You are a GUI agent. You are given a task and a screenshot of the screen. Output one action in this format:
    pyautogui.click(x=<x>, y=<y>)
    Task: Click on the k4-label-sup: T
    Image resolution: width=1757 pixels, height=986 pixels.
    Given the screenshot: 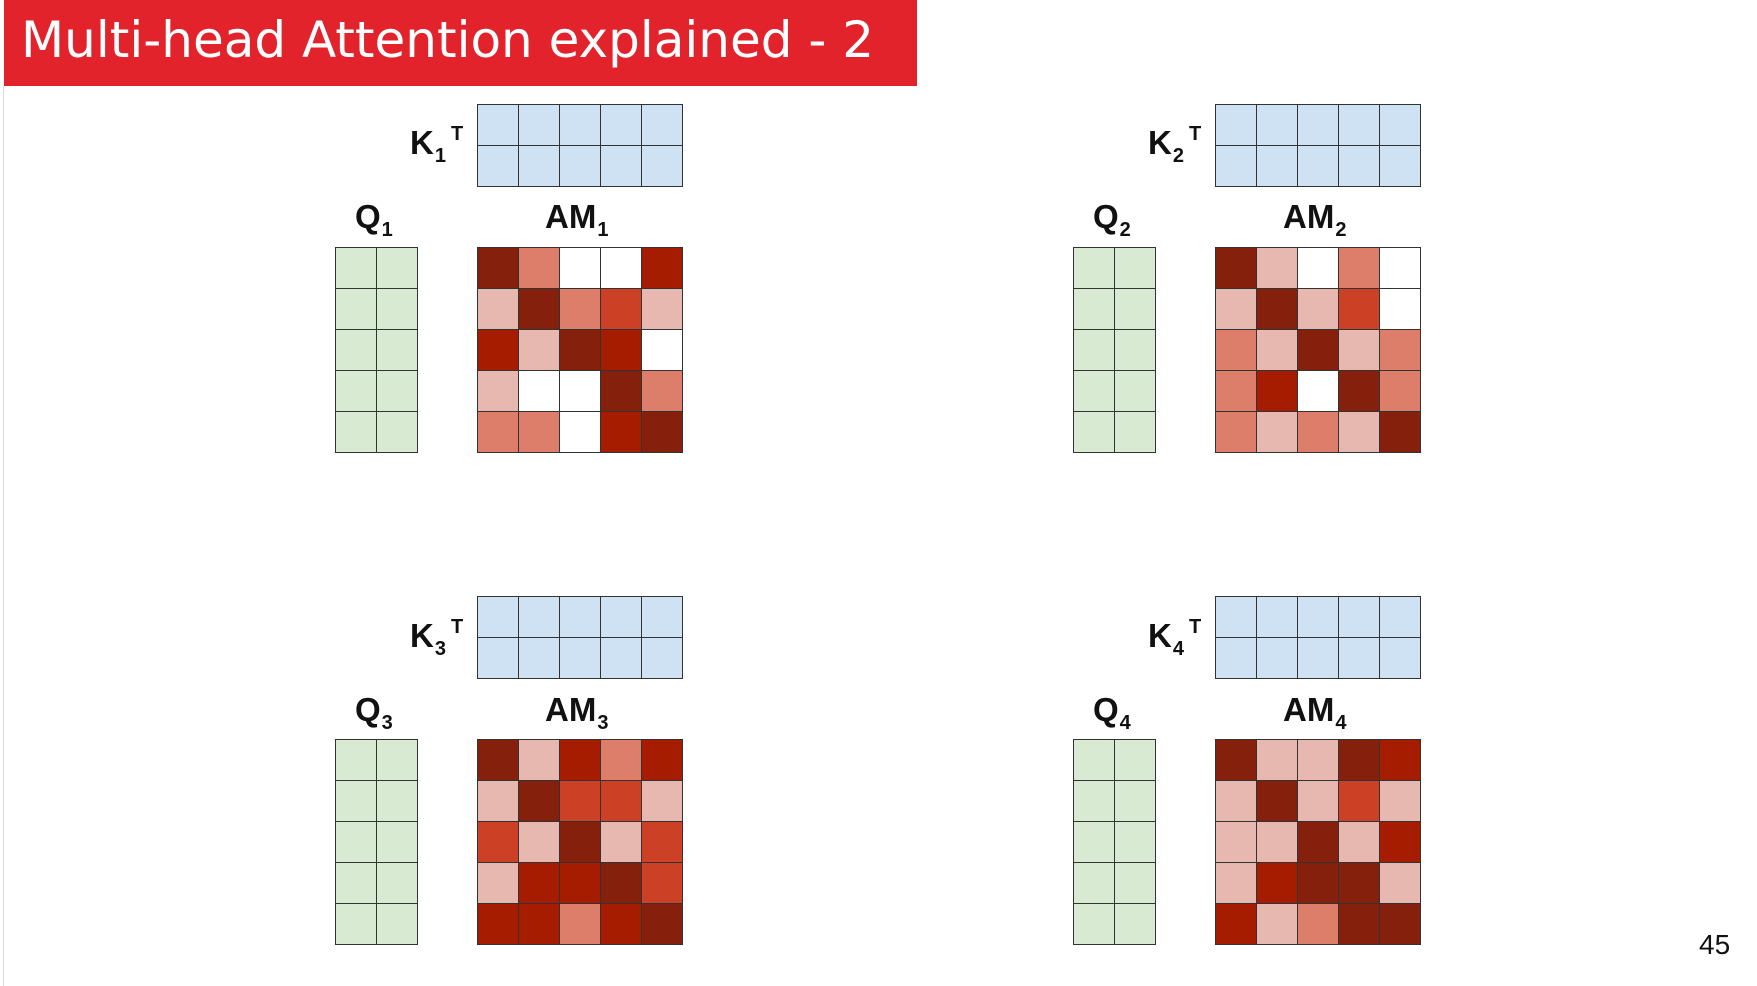 What is the action you would take?
    pyautogui.click(x=1195, y=627)
    